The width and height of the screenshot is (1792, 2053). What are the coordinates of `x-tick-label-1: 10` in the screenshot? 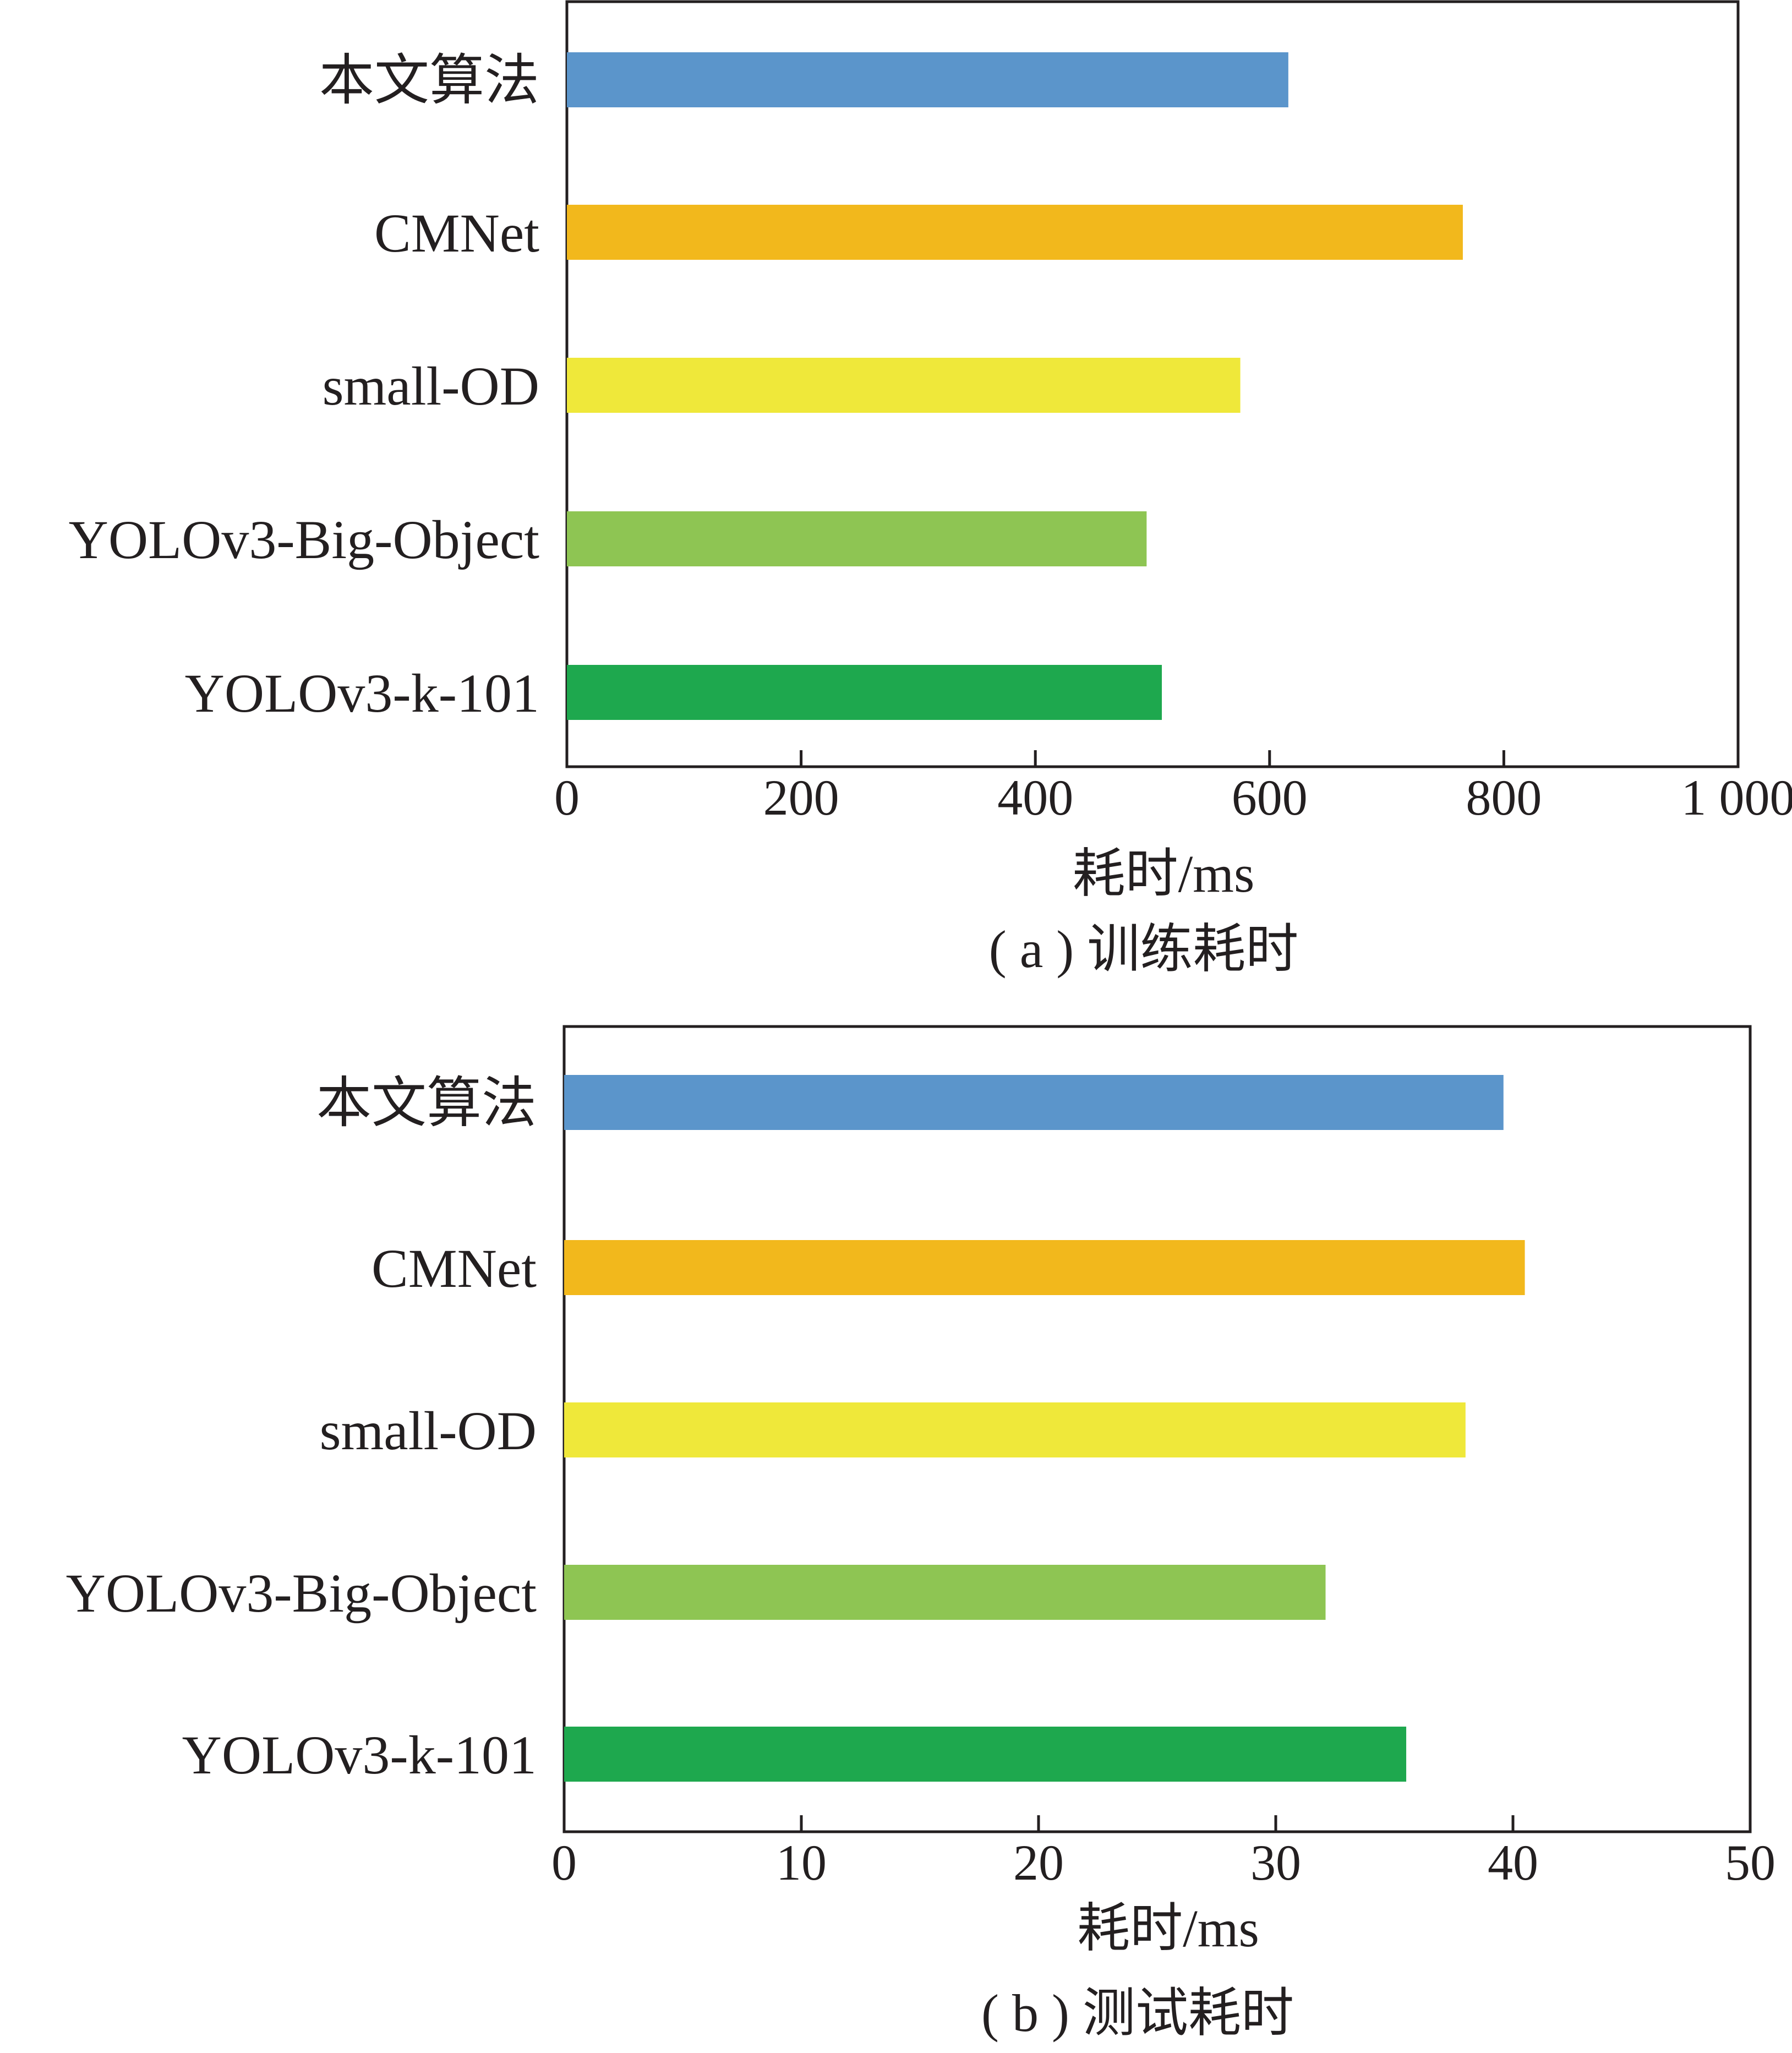 It's located at (801, 1862).